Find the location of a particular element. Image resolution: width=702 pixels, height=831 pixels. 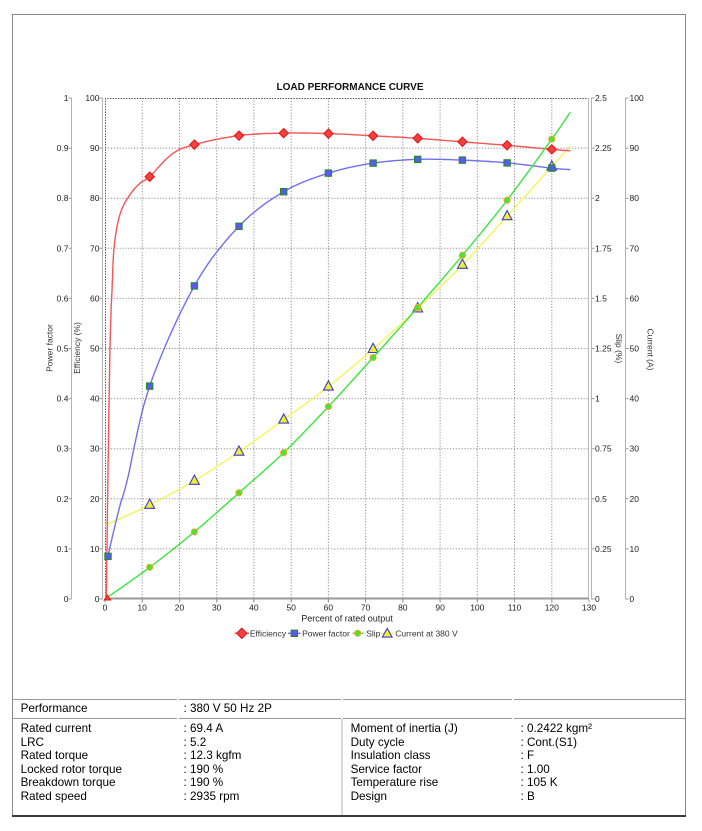

svg-text: Current (A) is located at coordinates (650, 349).